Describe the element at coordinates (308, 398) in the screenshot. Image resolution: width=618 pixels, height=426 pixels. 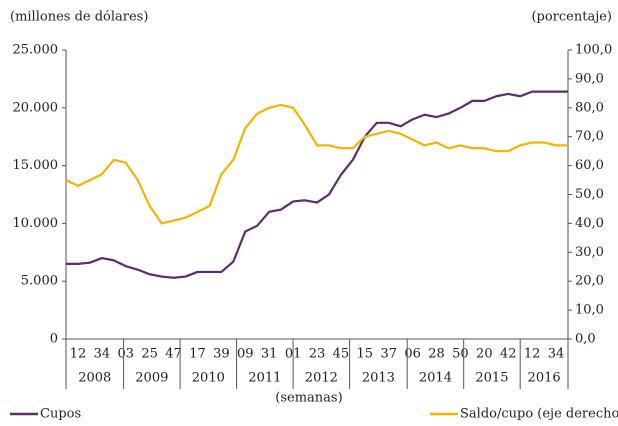
I see `x-axis-label: (semanas)` at that location.